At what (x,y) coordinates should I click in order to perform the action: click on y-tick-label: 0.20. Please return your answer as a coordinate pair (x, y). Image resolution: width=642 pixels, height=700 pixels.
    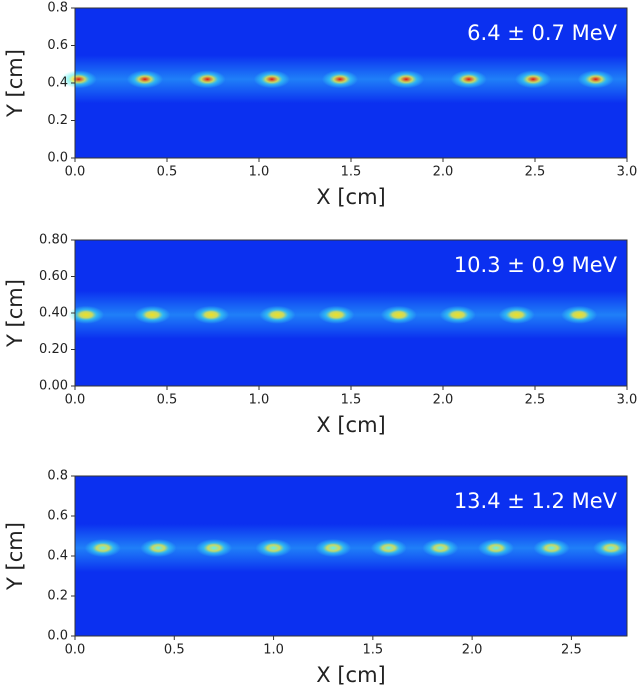
    Looking at the image, I should click on (53, 349).